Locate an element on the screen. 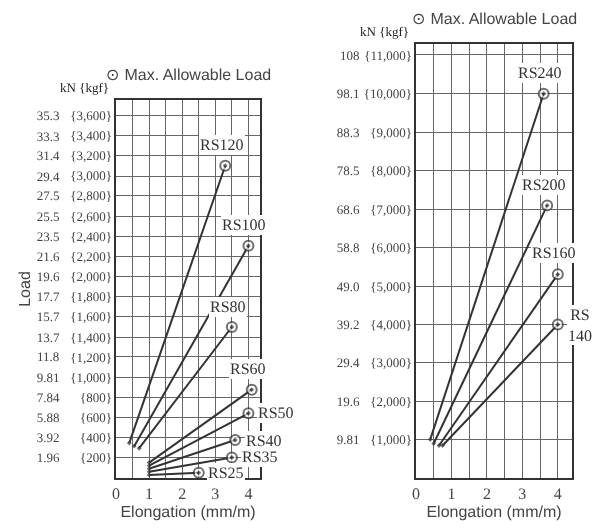 This screenshot has height=530, width=600. series-label: RS25 is located at coordinates (226, 473).